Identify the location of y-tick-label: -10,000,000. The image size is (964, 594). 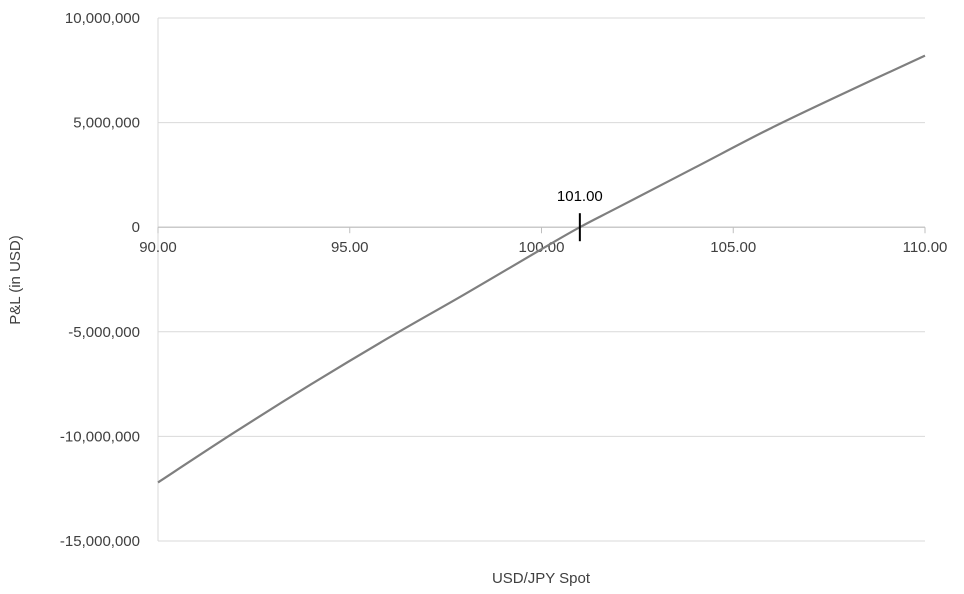
(100, 436).